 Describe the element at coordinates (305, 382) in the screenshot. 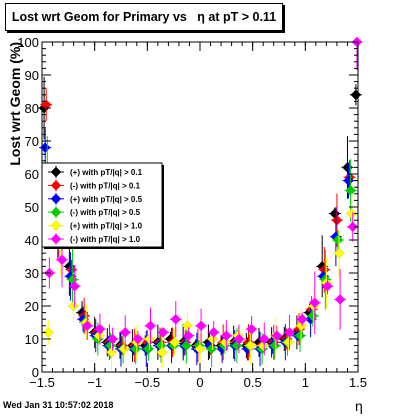

I see `x-tick-label: 1` at that location.